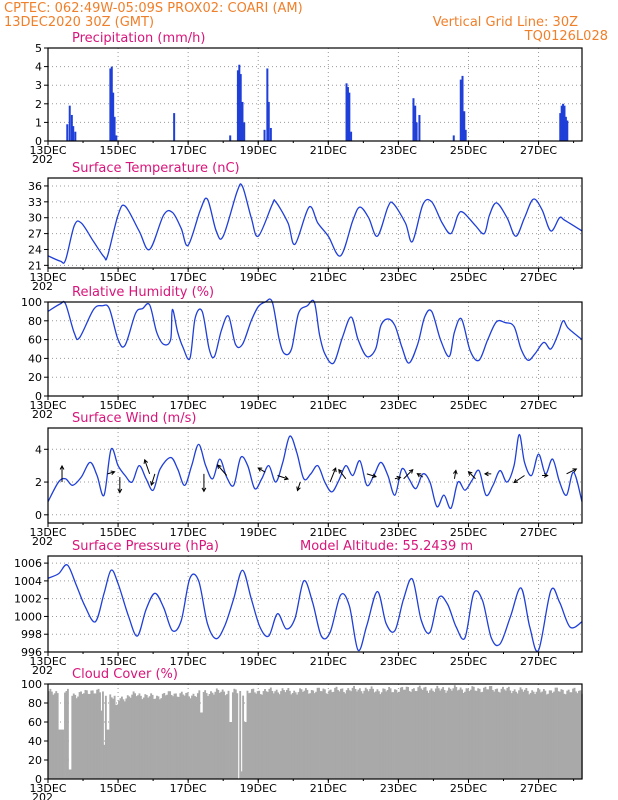  I want to click on temperature-title: Surface Temperature (nC), so click(156, 168).